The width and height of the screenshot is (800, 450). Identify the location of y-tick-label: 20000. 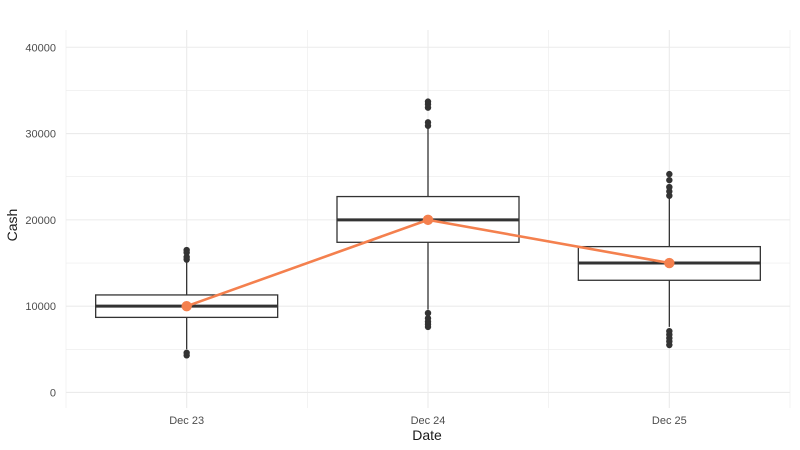
(40, 221).